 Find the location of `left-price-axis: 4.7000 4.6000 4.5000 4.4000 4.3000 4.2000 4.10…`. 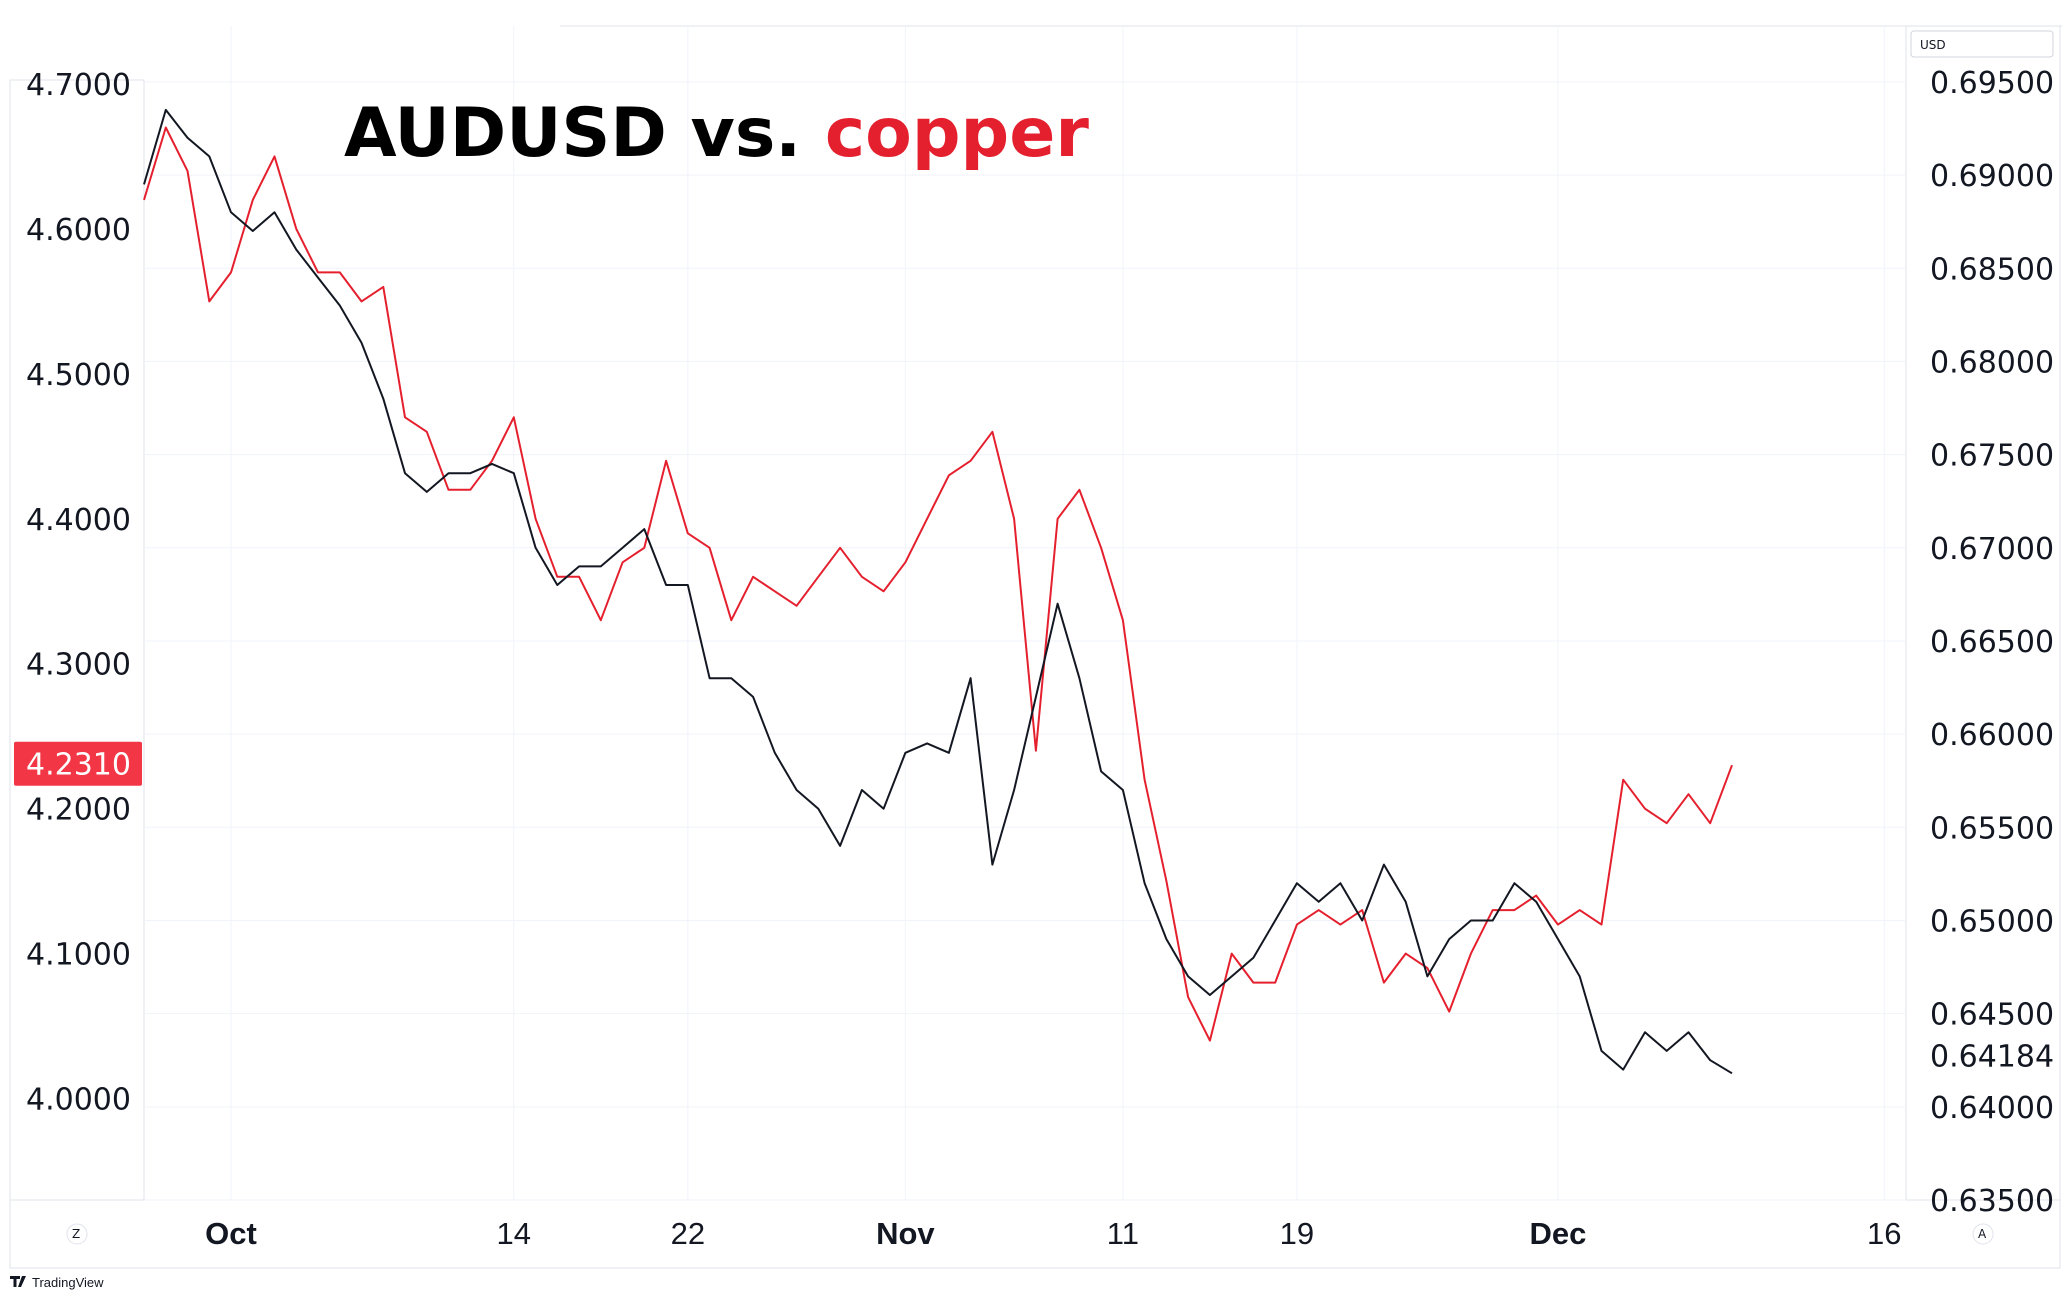

left-price-axis: 4.7000 4.6000 4.5000 4.4000 4.3000 4.2000 4.10… is located at coordinates (78, 593).